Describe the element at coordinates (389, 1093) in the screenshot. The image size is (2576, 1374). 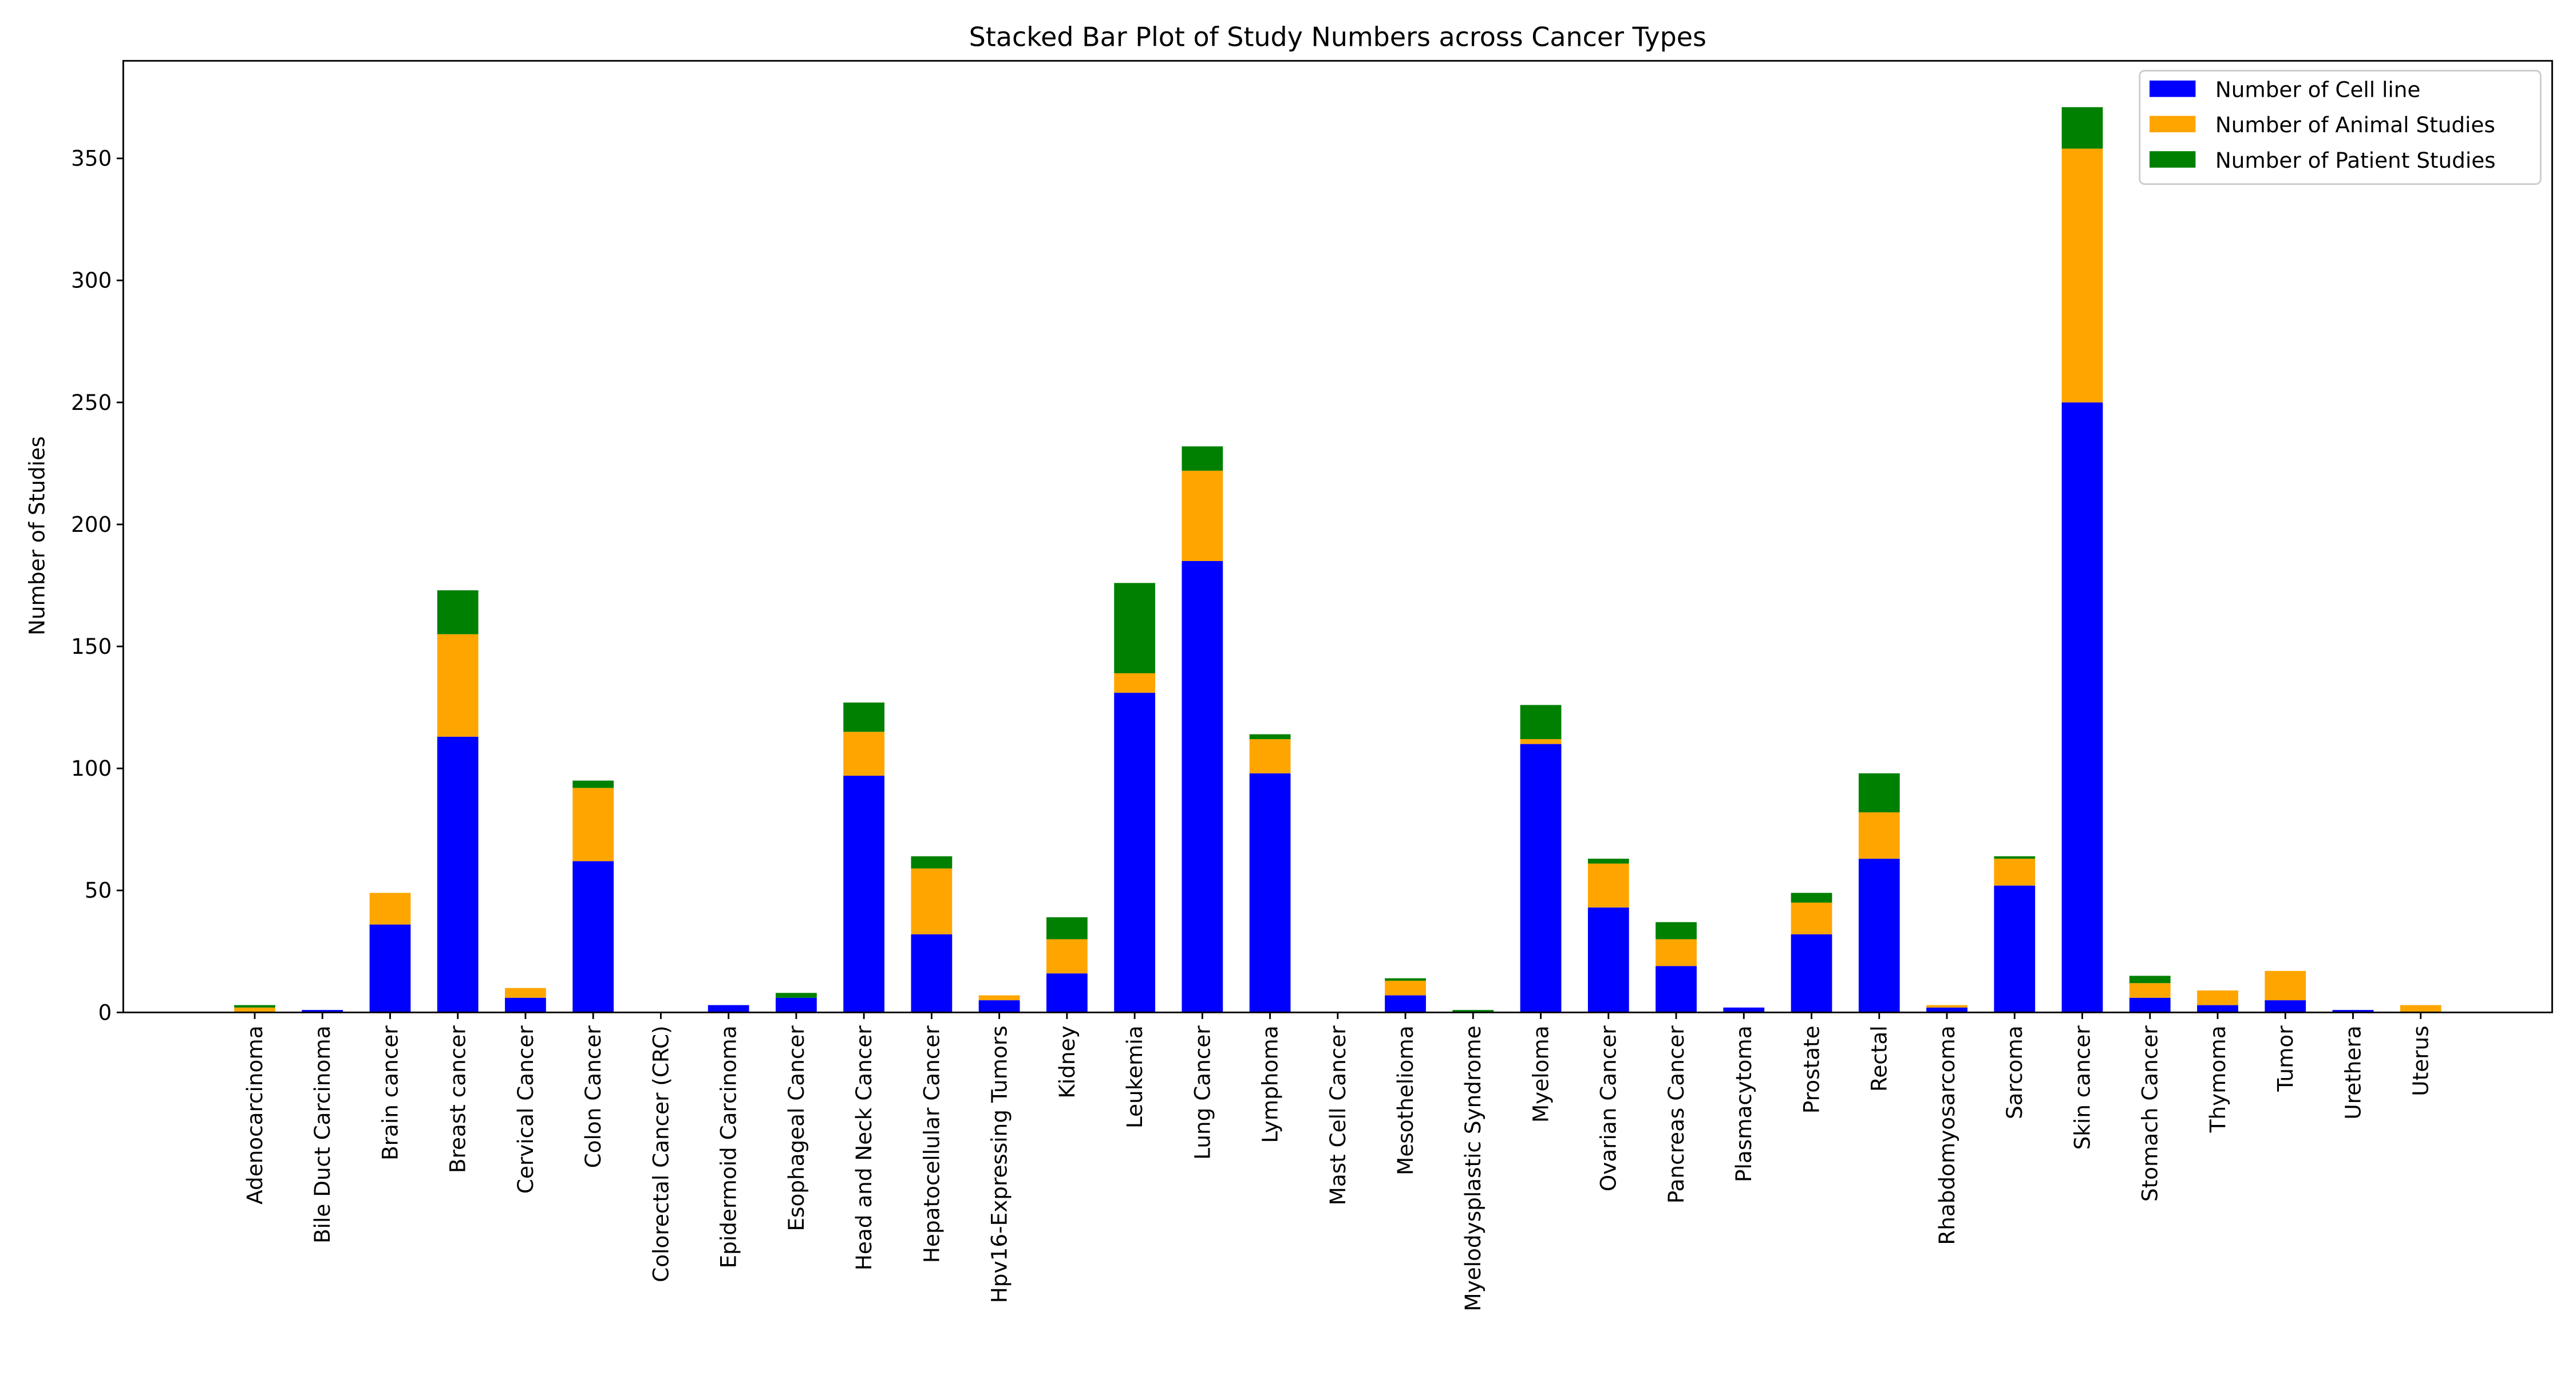
I see `x-tick-label: Brain cancer` at that location.